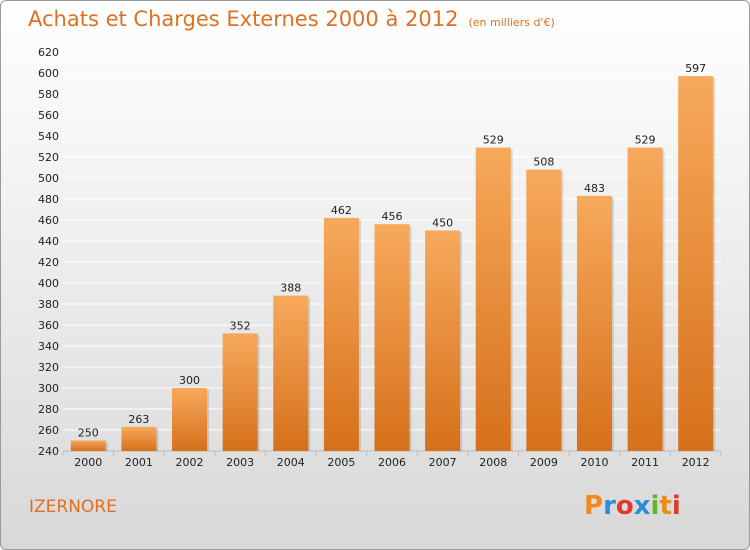 The image size is (750, 550). Describe the element at coordinates (48, 367) in the screenshot. I see `y-tick-label: 320` at that location.